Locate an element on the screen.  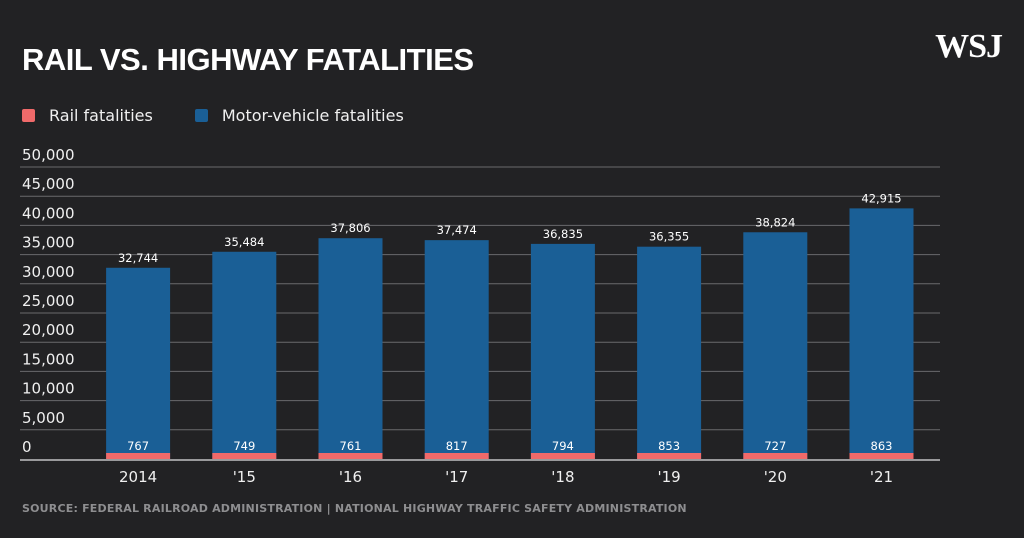
rail-value-label: 863 is located at coordinates (882, 446).